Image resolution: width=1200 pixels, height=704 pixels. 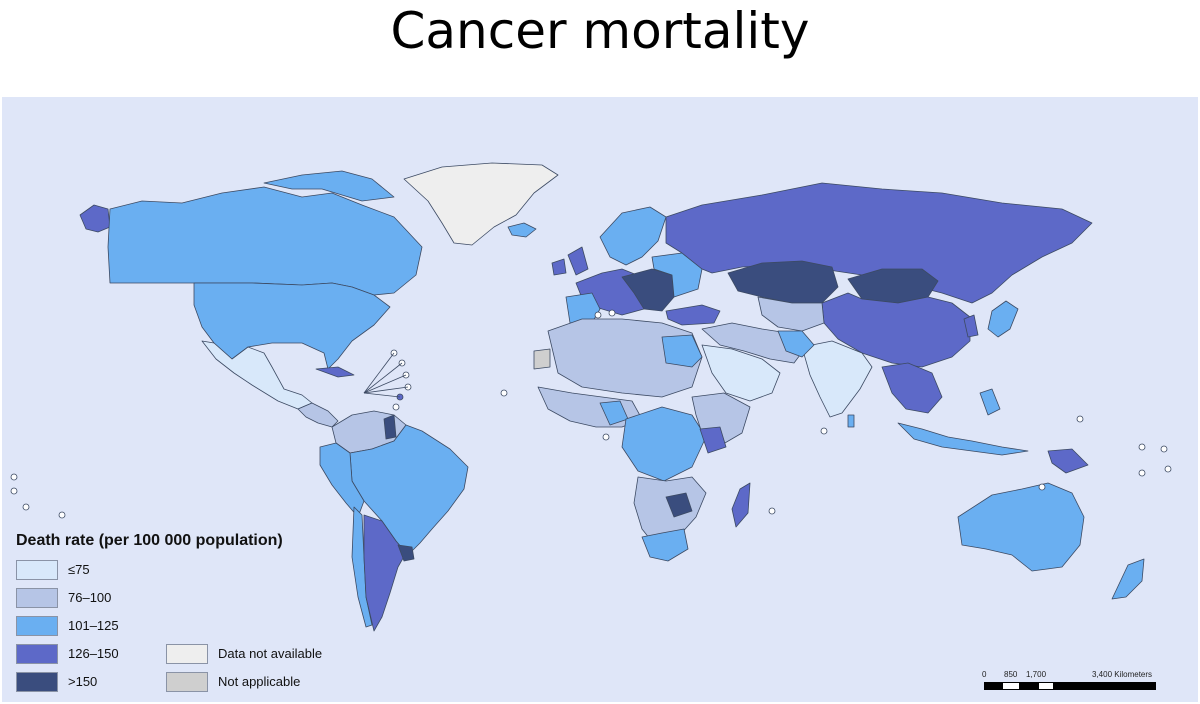 What do you see at coordinates (796, 344) in the screenshot?
I see `region-pakistan` at bounding box center [796, 344].